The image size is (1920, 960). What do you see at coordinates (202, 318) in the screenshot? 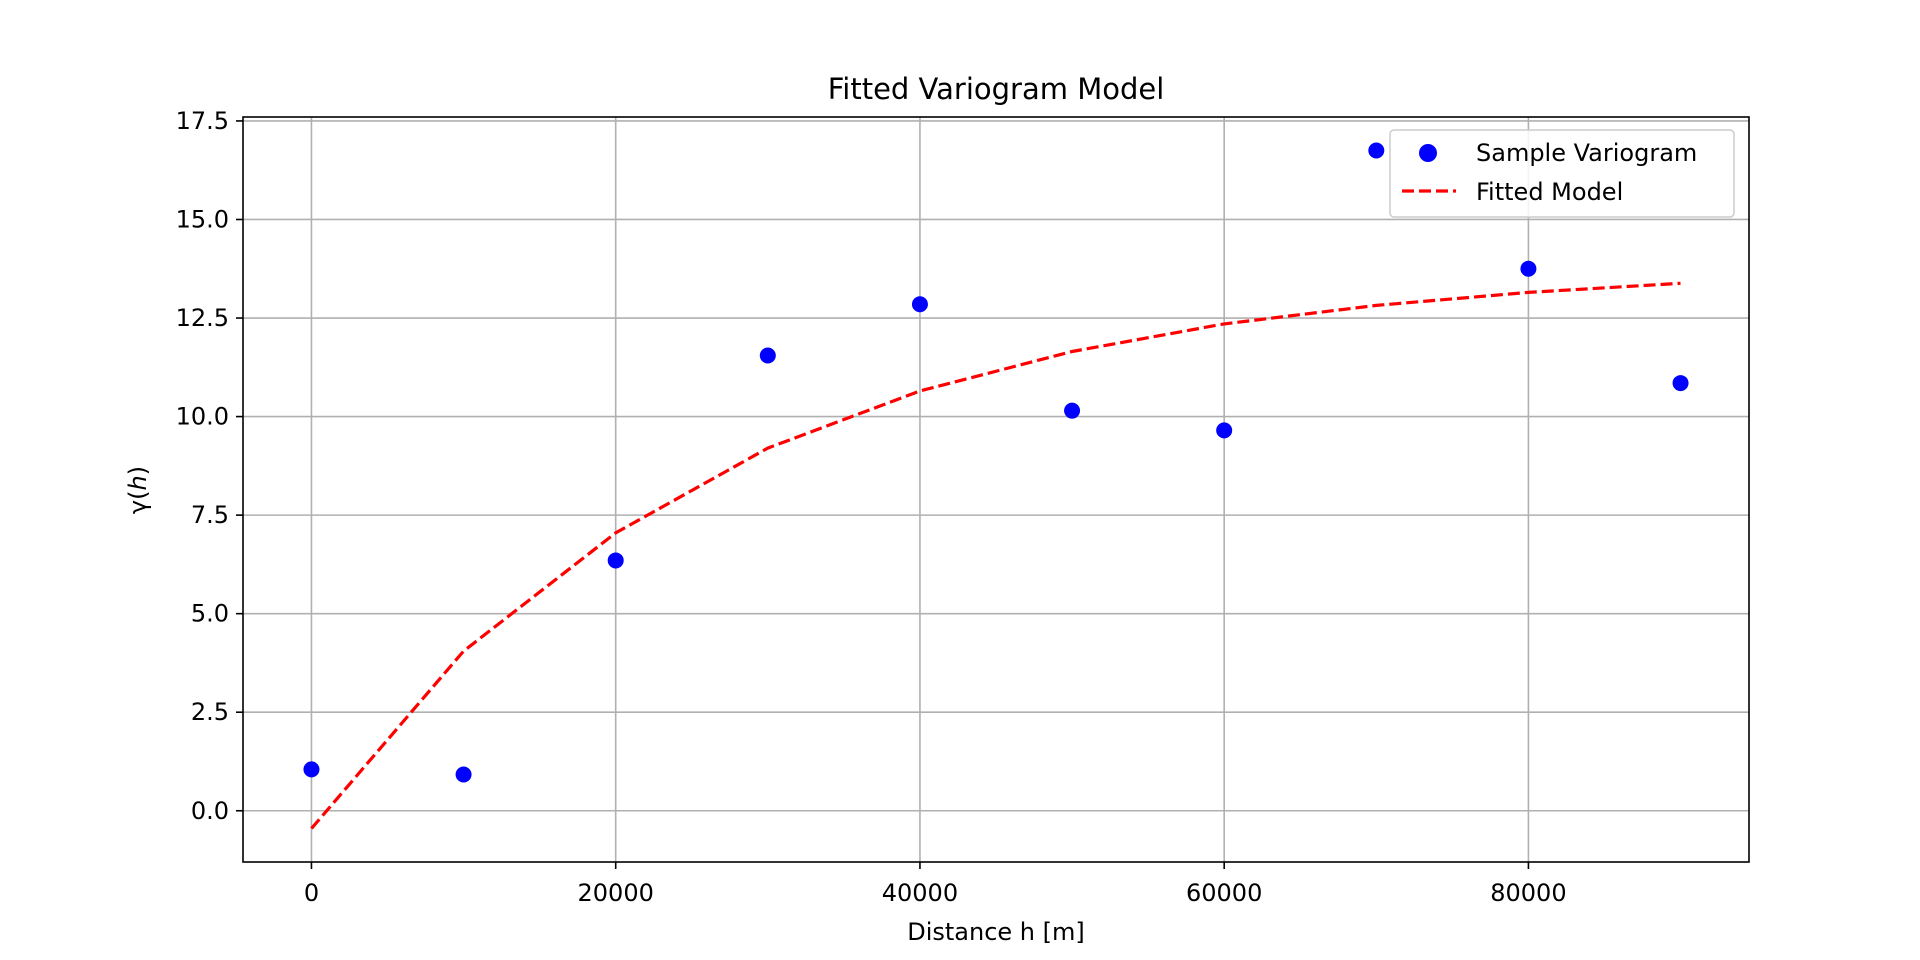
I see `y-tick-label: 12.5` at bounding box center [202, 318].